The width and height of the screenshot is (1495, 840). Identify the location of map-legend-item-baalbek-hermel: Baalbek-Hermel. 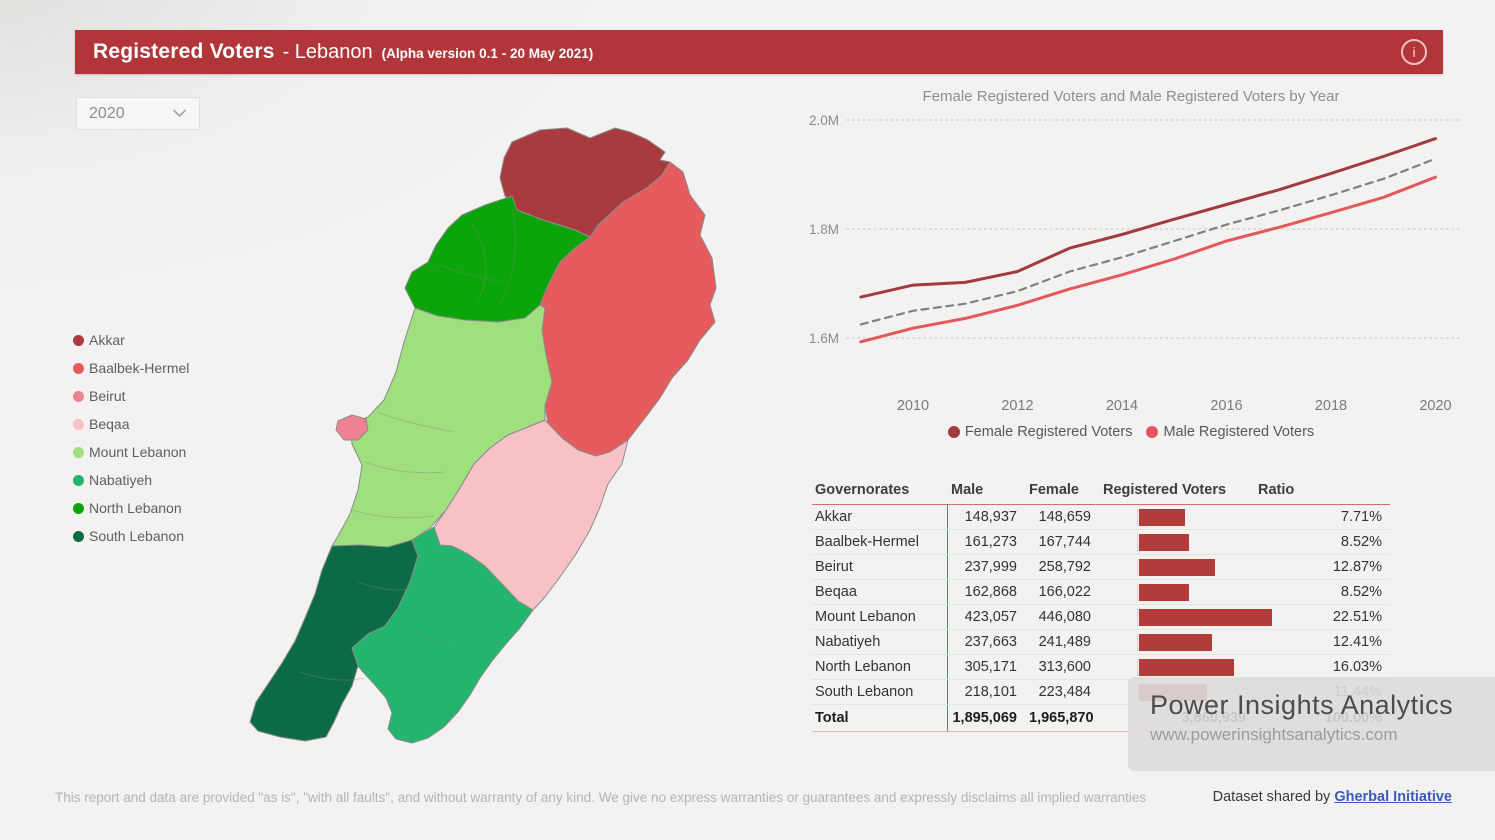
(131, 368).